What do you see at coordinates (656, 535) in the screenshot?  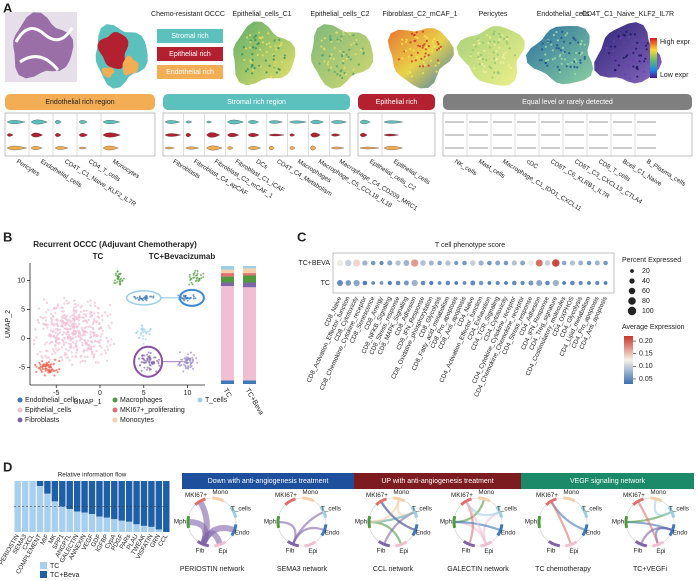 I see `network-edge` at bounding box center [656, 535].